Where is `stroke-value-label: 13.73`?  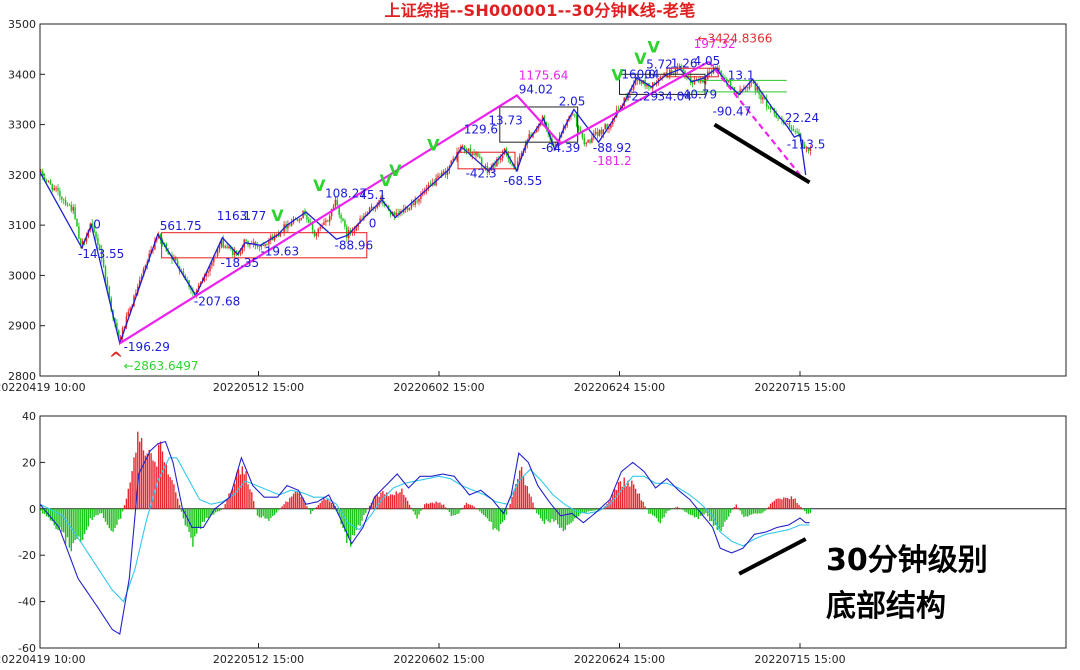 stroke-value-label: 13.73 is located at coordinates (505, 121).